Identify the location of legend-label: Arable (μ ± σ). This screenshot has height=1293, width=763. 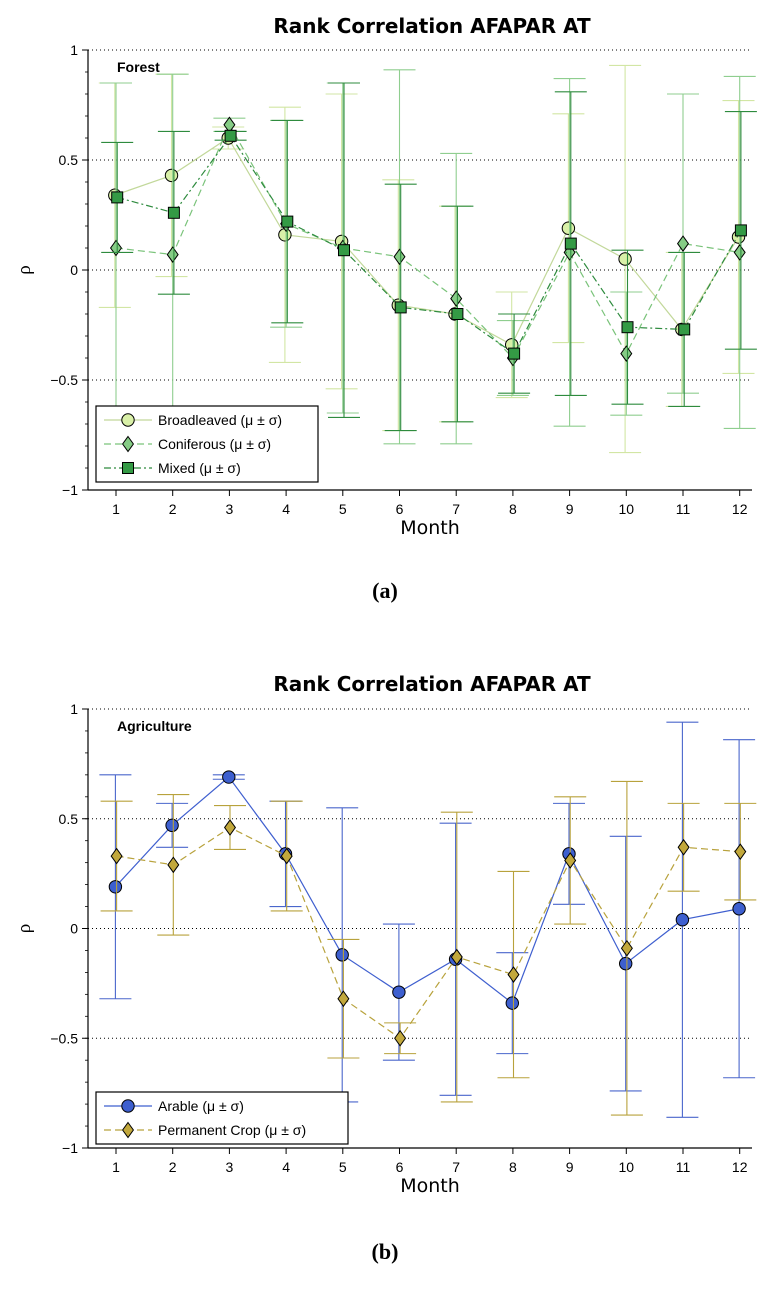
(201, 1106).